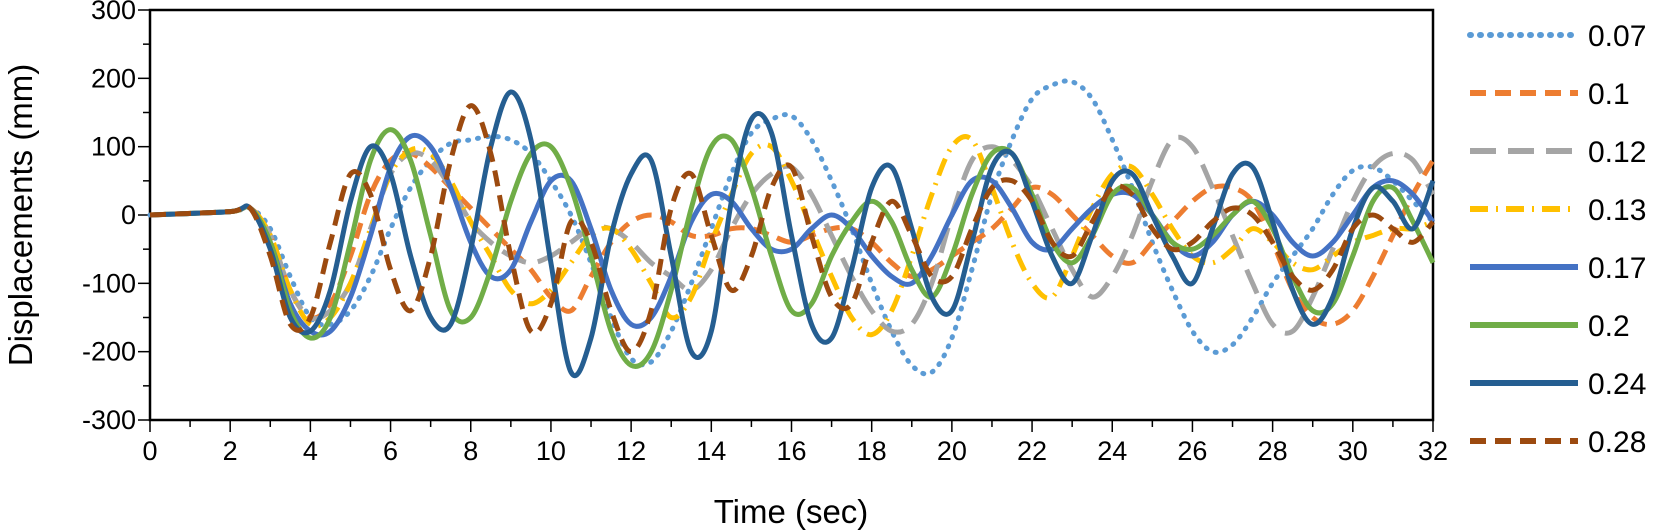 Image resolution: width=1654 pixels, height=530 pixels. I want to click on x-tick-label: 22, so click(1032, 451).